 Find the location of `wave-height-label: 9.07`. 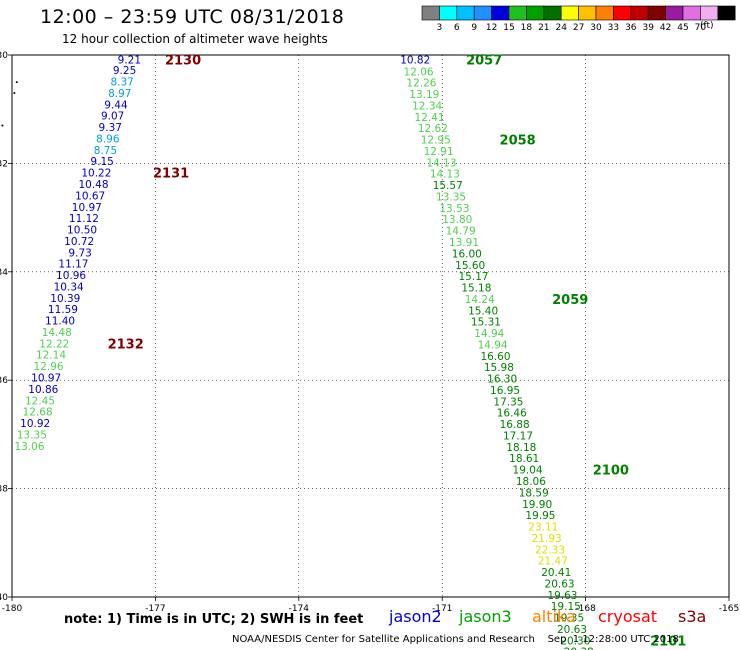

wave-height-label: 9.07 is located at coordinates (112, 117).